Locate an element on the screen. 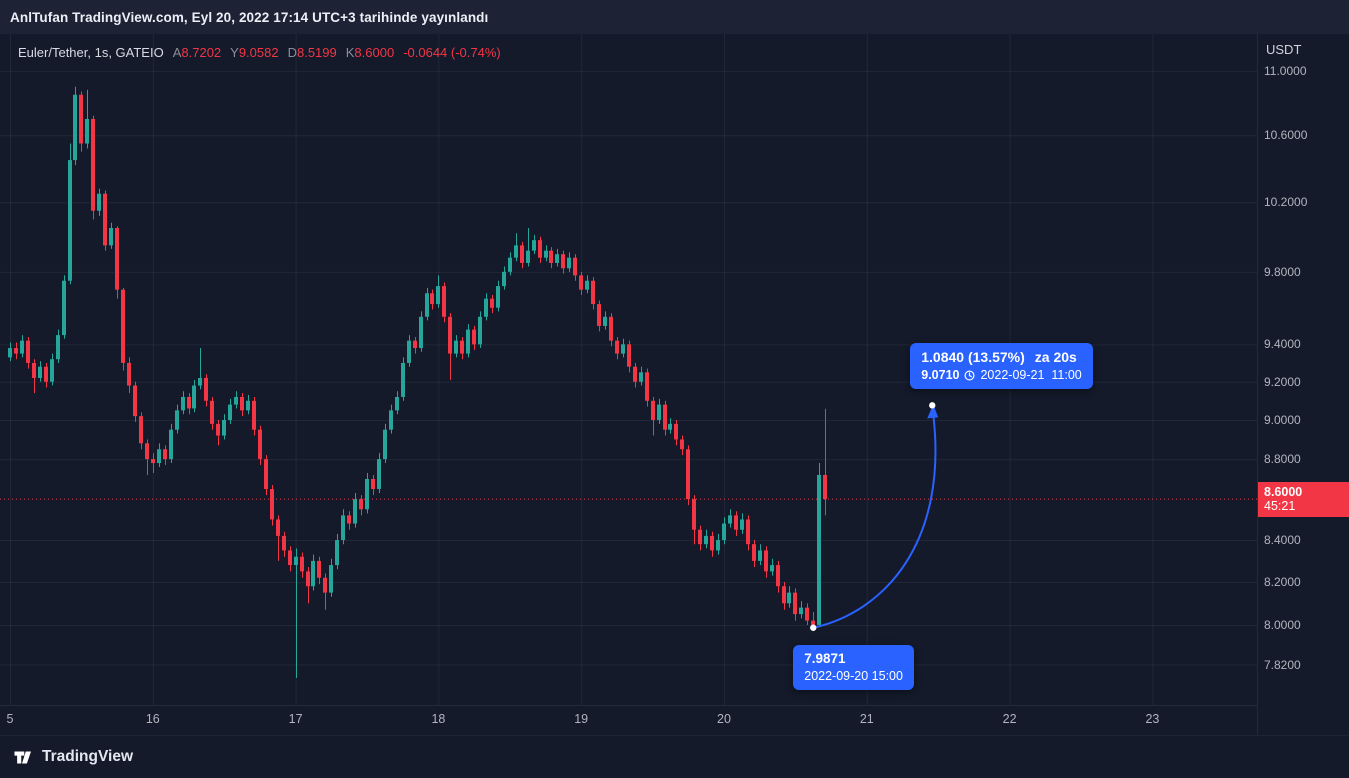 This screenshot has height=778, width=1349. projection-target-price: 9.0710 is located at coordinates (940, 375).